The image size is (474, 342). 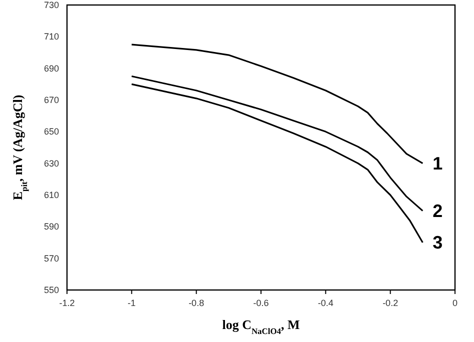 What do you see at coordinates (437, 242) in the screenshot?
I see `series-label: 3` at bounding box center [437, 242].